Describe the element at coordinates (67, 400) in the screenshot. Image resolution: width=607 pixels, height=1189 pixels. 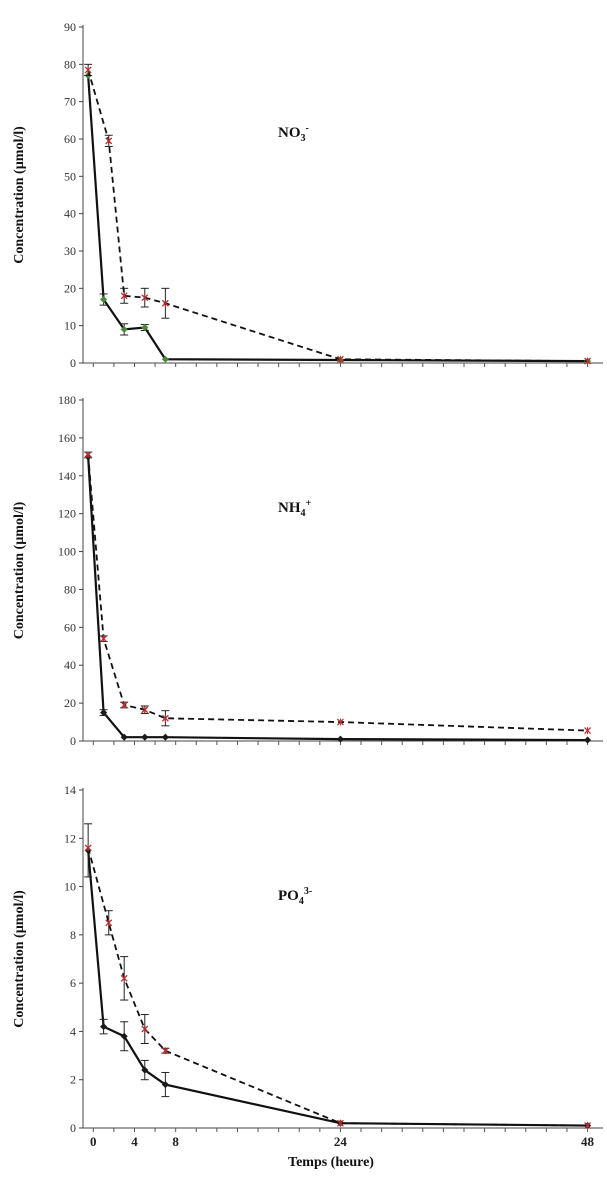
I see `y-tick-label: 180` at that location.